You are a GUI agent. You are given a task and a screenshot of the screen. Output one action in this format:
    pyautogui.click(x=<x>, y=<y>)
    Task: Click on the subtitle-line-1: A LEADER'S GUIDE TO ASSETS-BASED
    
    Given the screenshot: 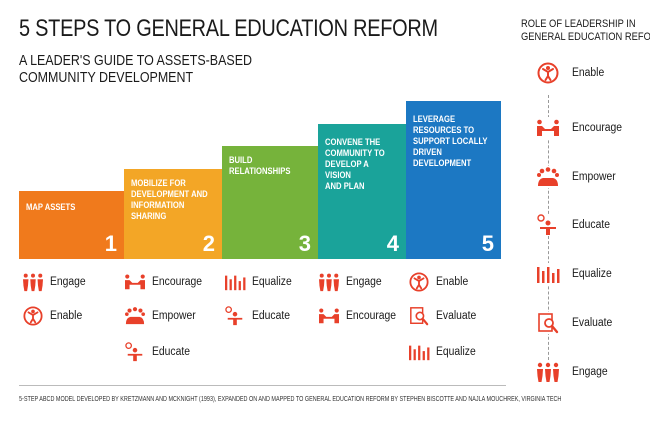 What is the action you would take?
    pyautogui.click(x=136, y=60)
    